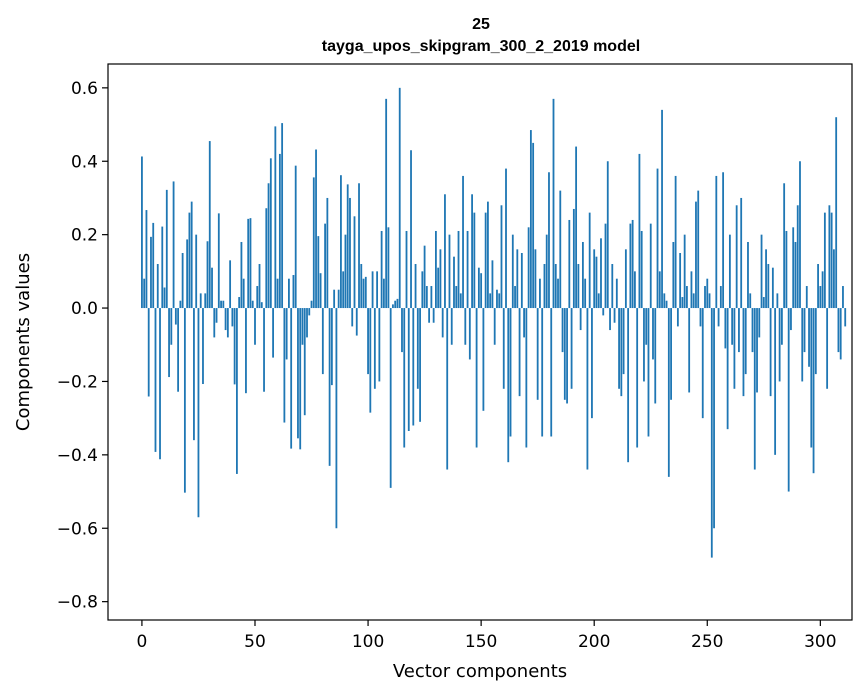 The height and width of the screenshot is (696, 867). I want to click on chart-title-line1: 25, so click(481, 24).